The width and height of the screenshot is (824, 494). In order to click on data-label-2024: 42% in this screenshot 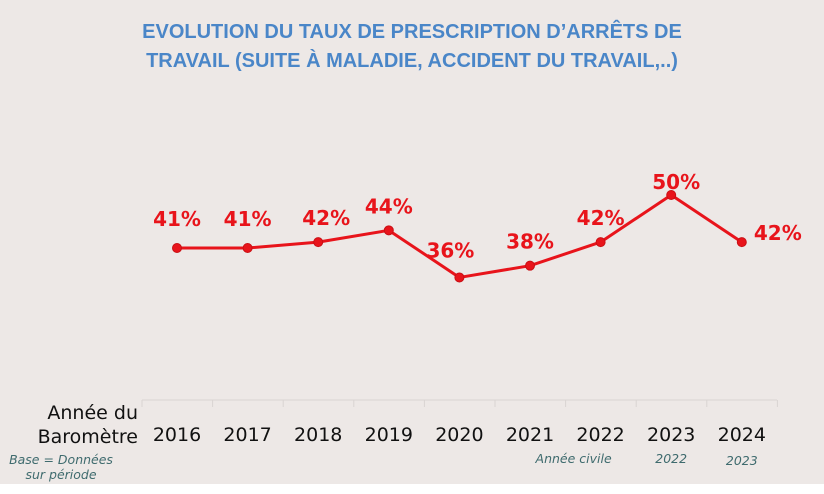, I will do `click(778, 233)`.